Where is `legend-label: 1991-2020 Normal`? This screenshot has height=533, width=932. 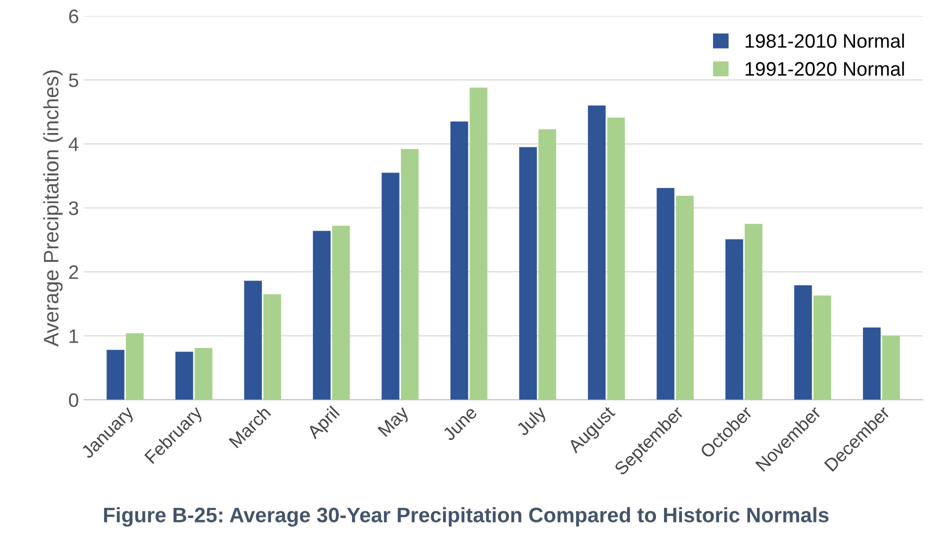
legend-label: 1991-2020 Normal is located at coordinates (825, 69).